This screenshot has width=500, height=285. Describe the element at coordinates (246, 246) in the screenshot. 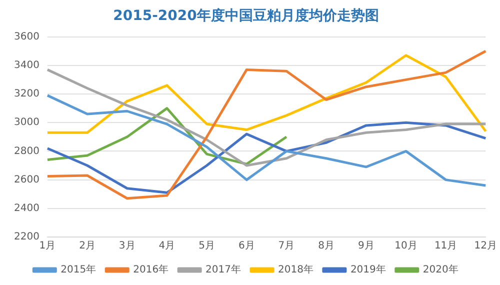

I see `x-tick-label: 6月` at that location.